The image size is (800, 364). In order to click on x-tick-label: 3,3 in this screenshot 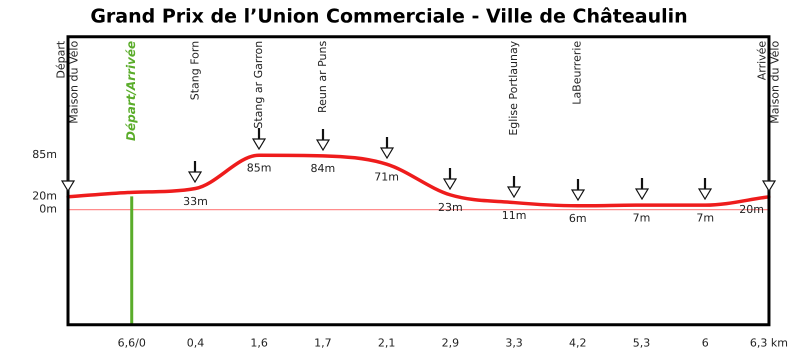, I will do `click(514, 343)`.